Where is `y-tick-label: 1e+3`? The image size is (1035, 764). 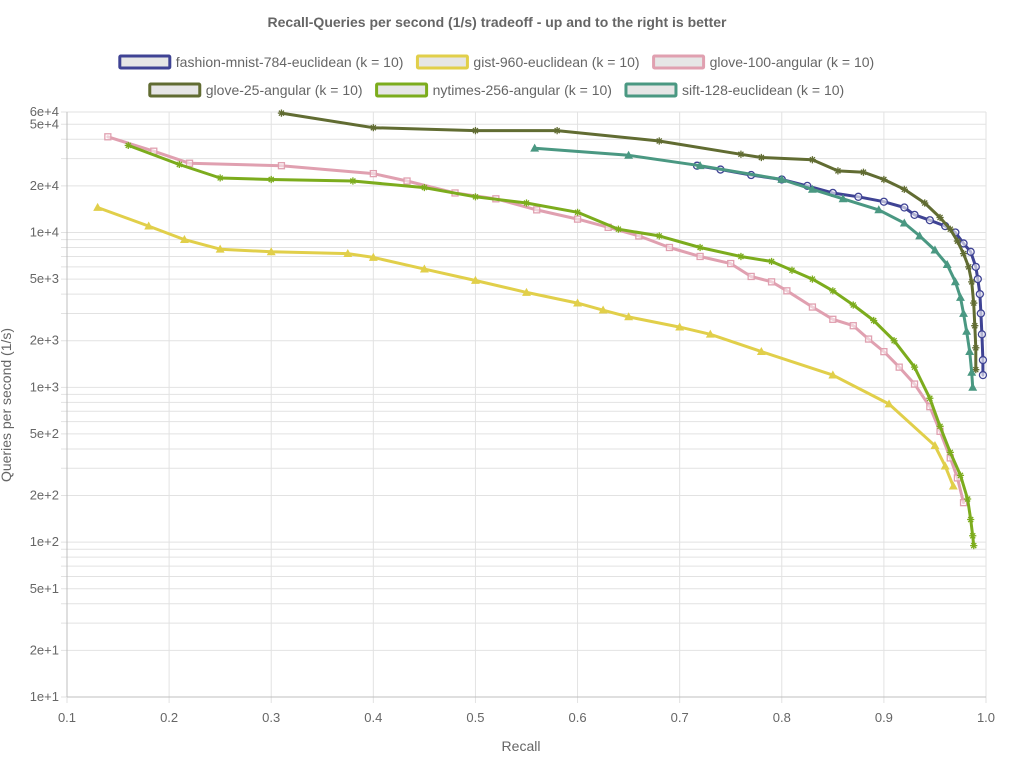
y-tick-label: 1e+3 is located at coordinates (44, 386).